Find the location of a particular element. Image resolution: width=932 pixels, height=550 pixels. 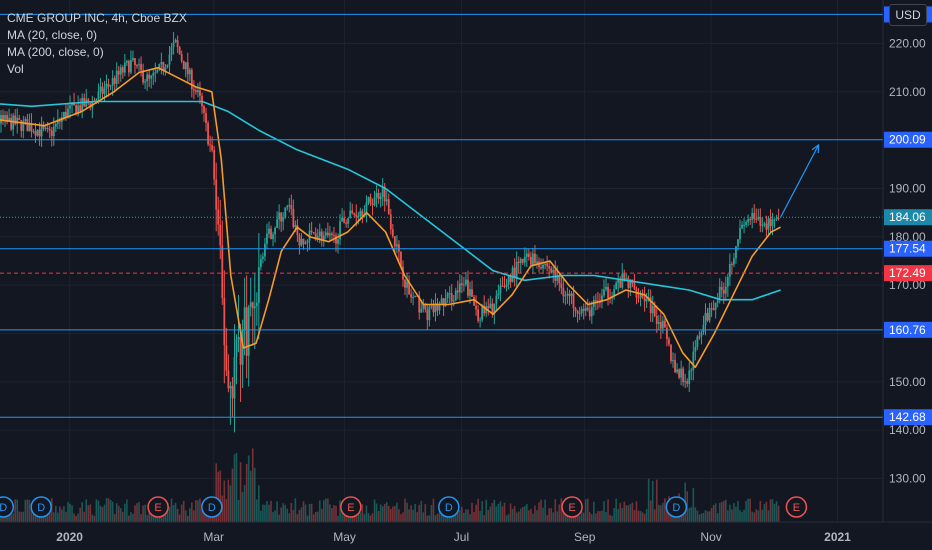

price-tick-label: 150.00 is located at coordinates (907, 382).